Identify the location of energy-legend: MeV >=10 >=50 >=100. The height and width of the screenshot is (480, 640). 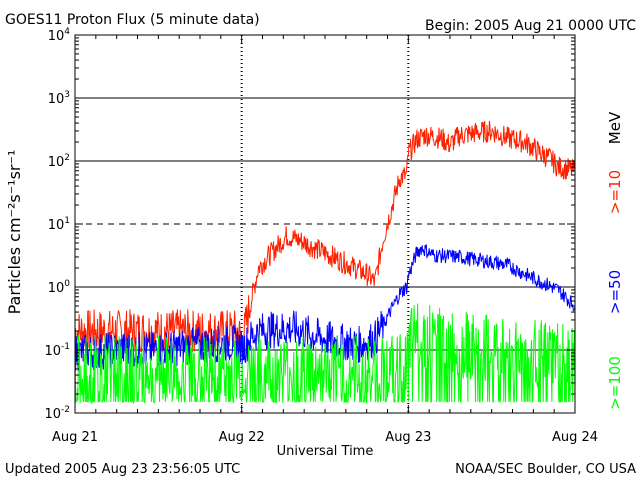
(615, 260).